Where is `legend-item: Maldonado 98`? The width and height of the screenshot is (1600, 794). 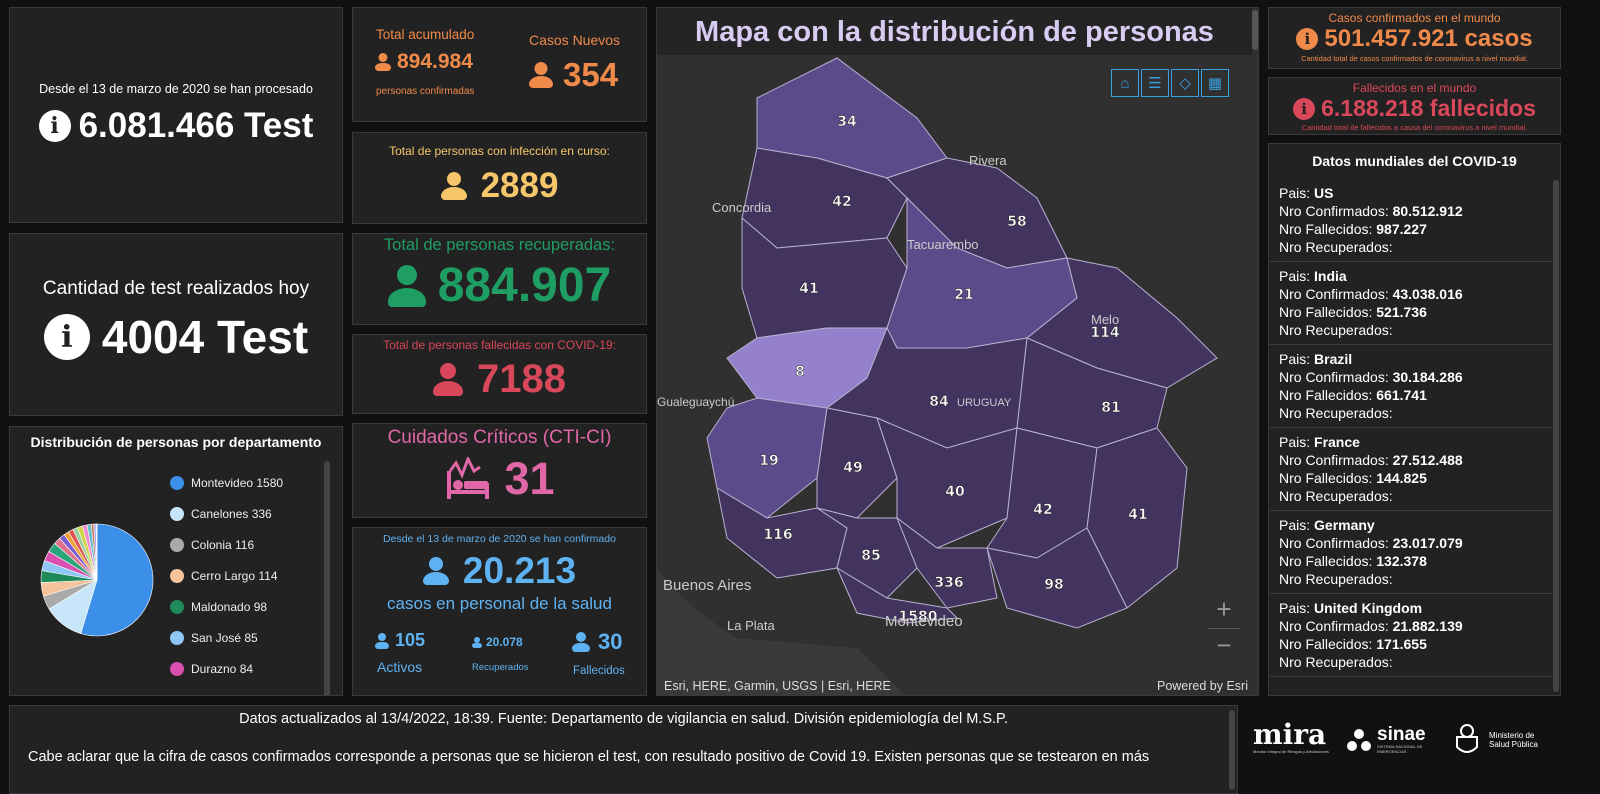
legend-item: Maldonado 98 is located at coordinates (245, 606).